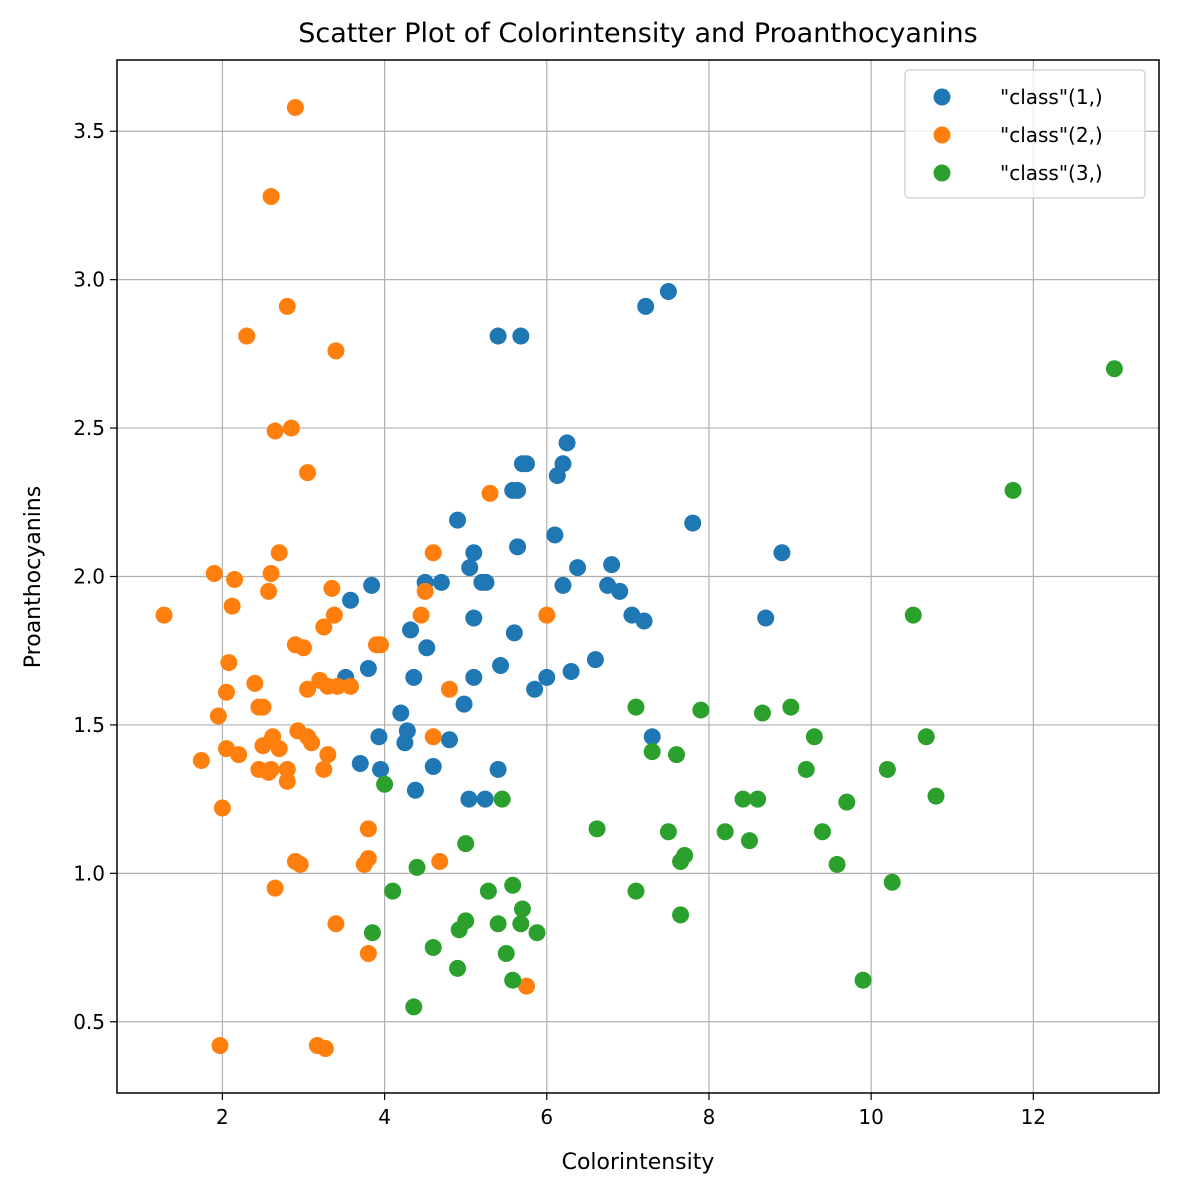 Image resolution: width=1177 pixels, height=1194 pixels. Describe the element at coordinates (1051, 135) in the screenshot. I see `legend-label-class-2: "class"(2,)` at that location.